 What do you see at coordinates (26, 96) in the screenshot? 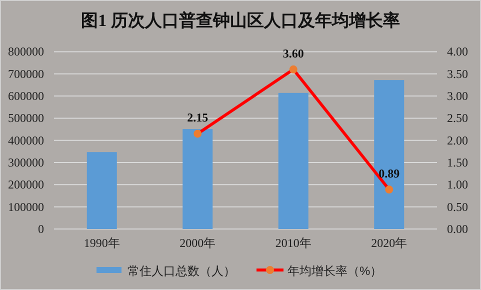
I see `y-tick-label: 600000` at bounding box center [26, 96].